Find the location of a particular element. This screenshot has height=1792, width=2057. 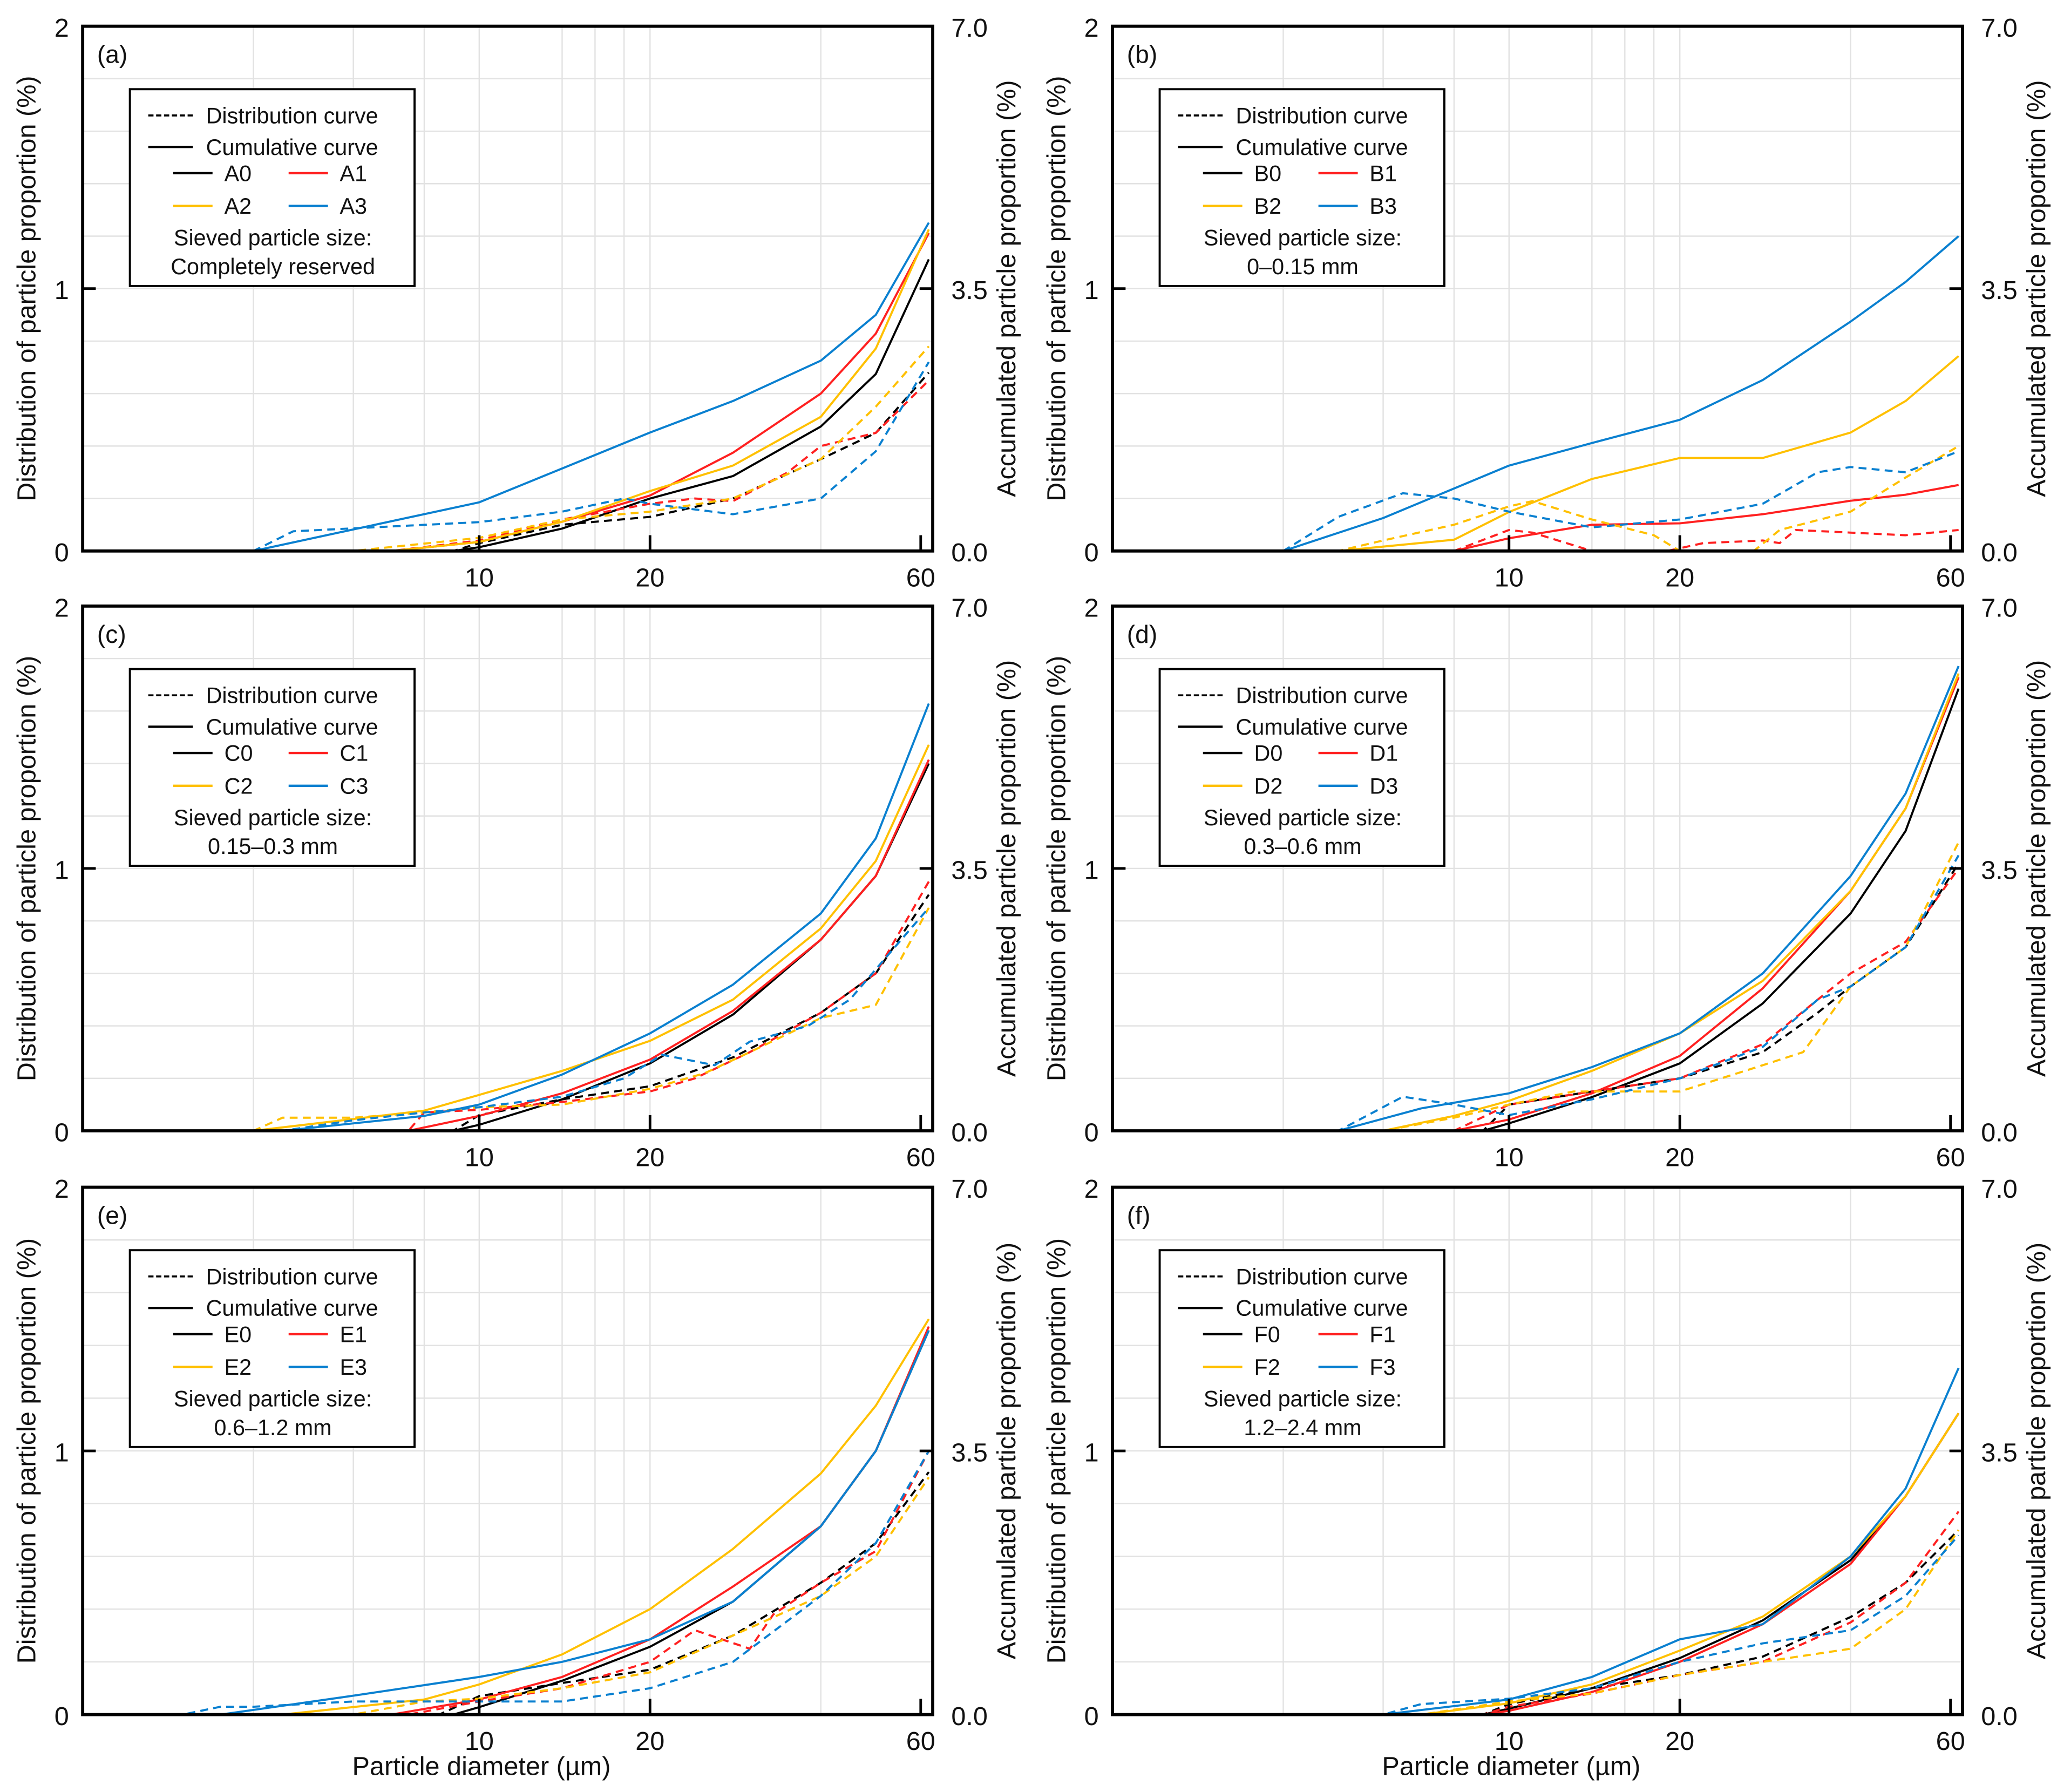

legend-c1-label: C1 is located at coordinates (355, 753).